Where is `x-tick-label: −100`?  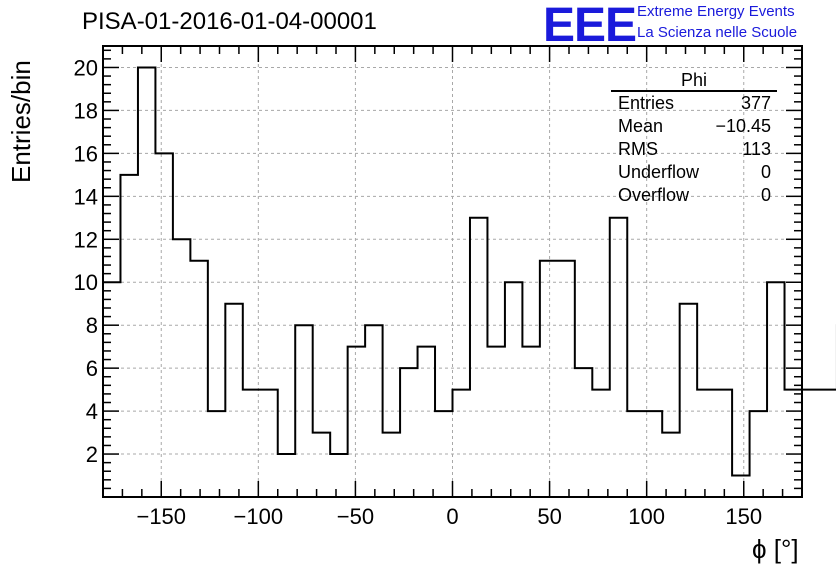 x-tick-label: −100 is located at coordinates (259, 516).